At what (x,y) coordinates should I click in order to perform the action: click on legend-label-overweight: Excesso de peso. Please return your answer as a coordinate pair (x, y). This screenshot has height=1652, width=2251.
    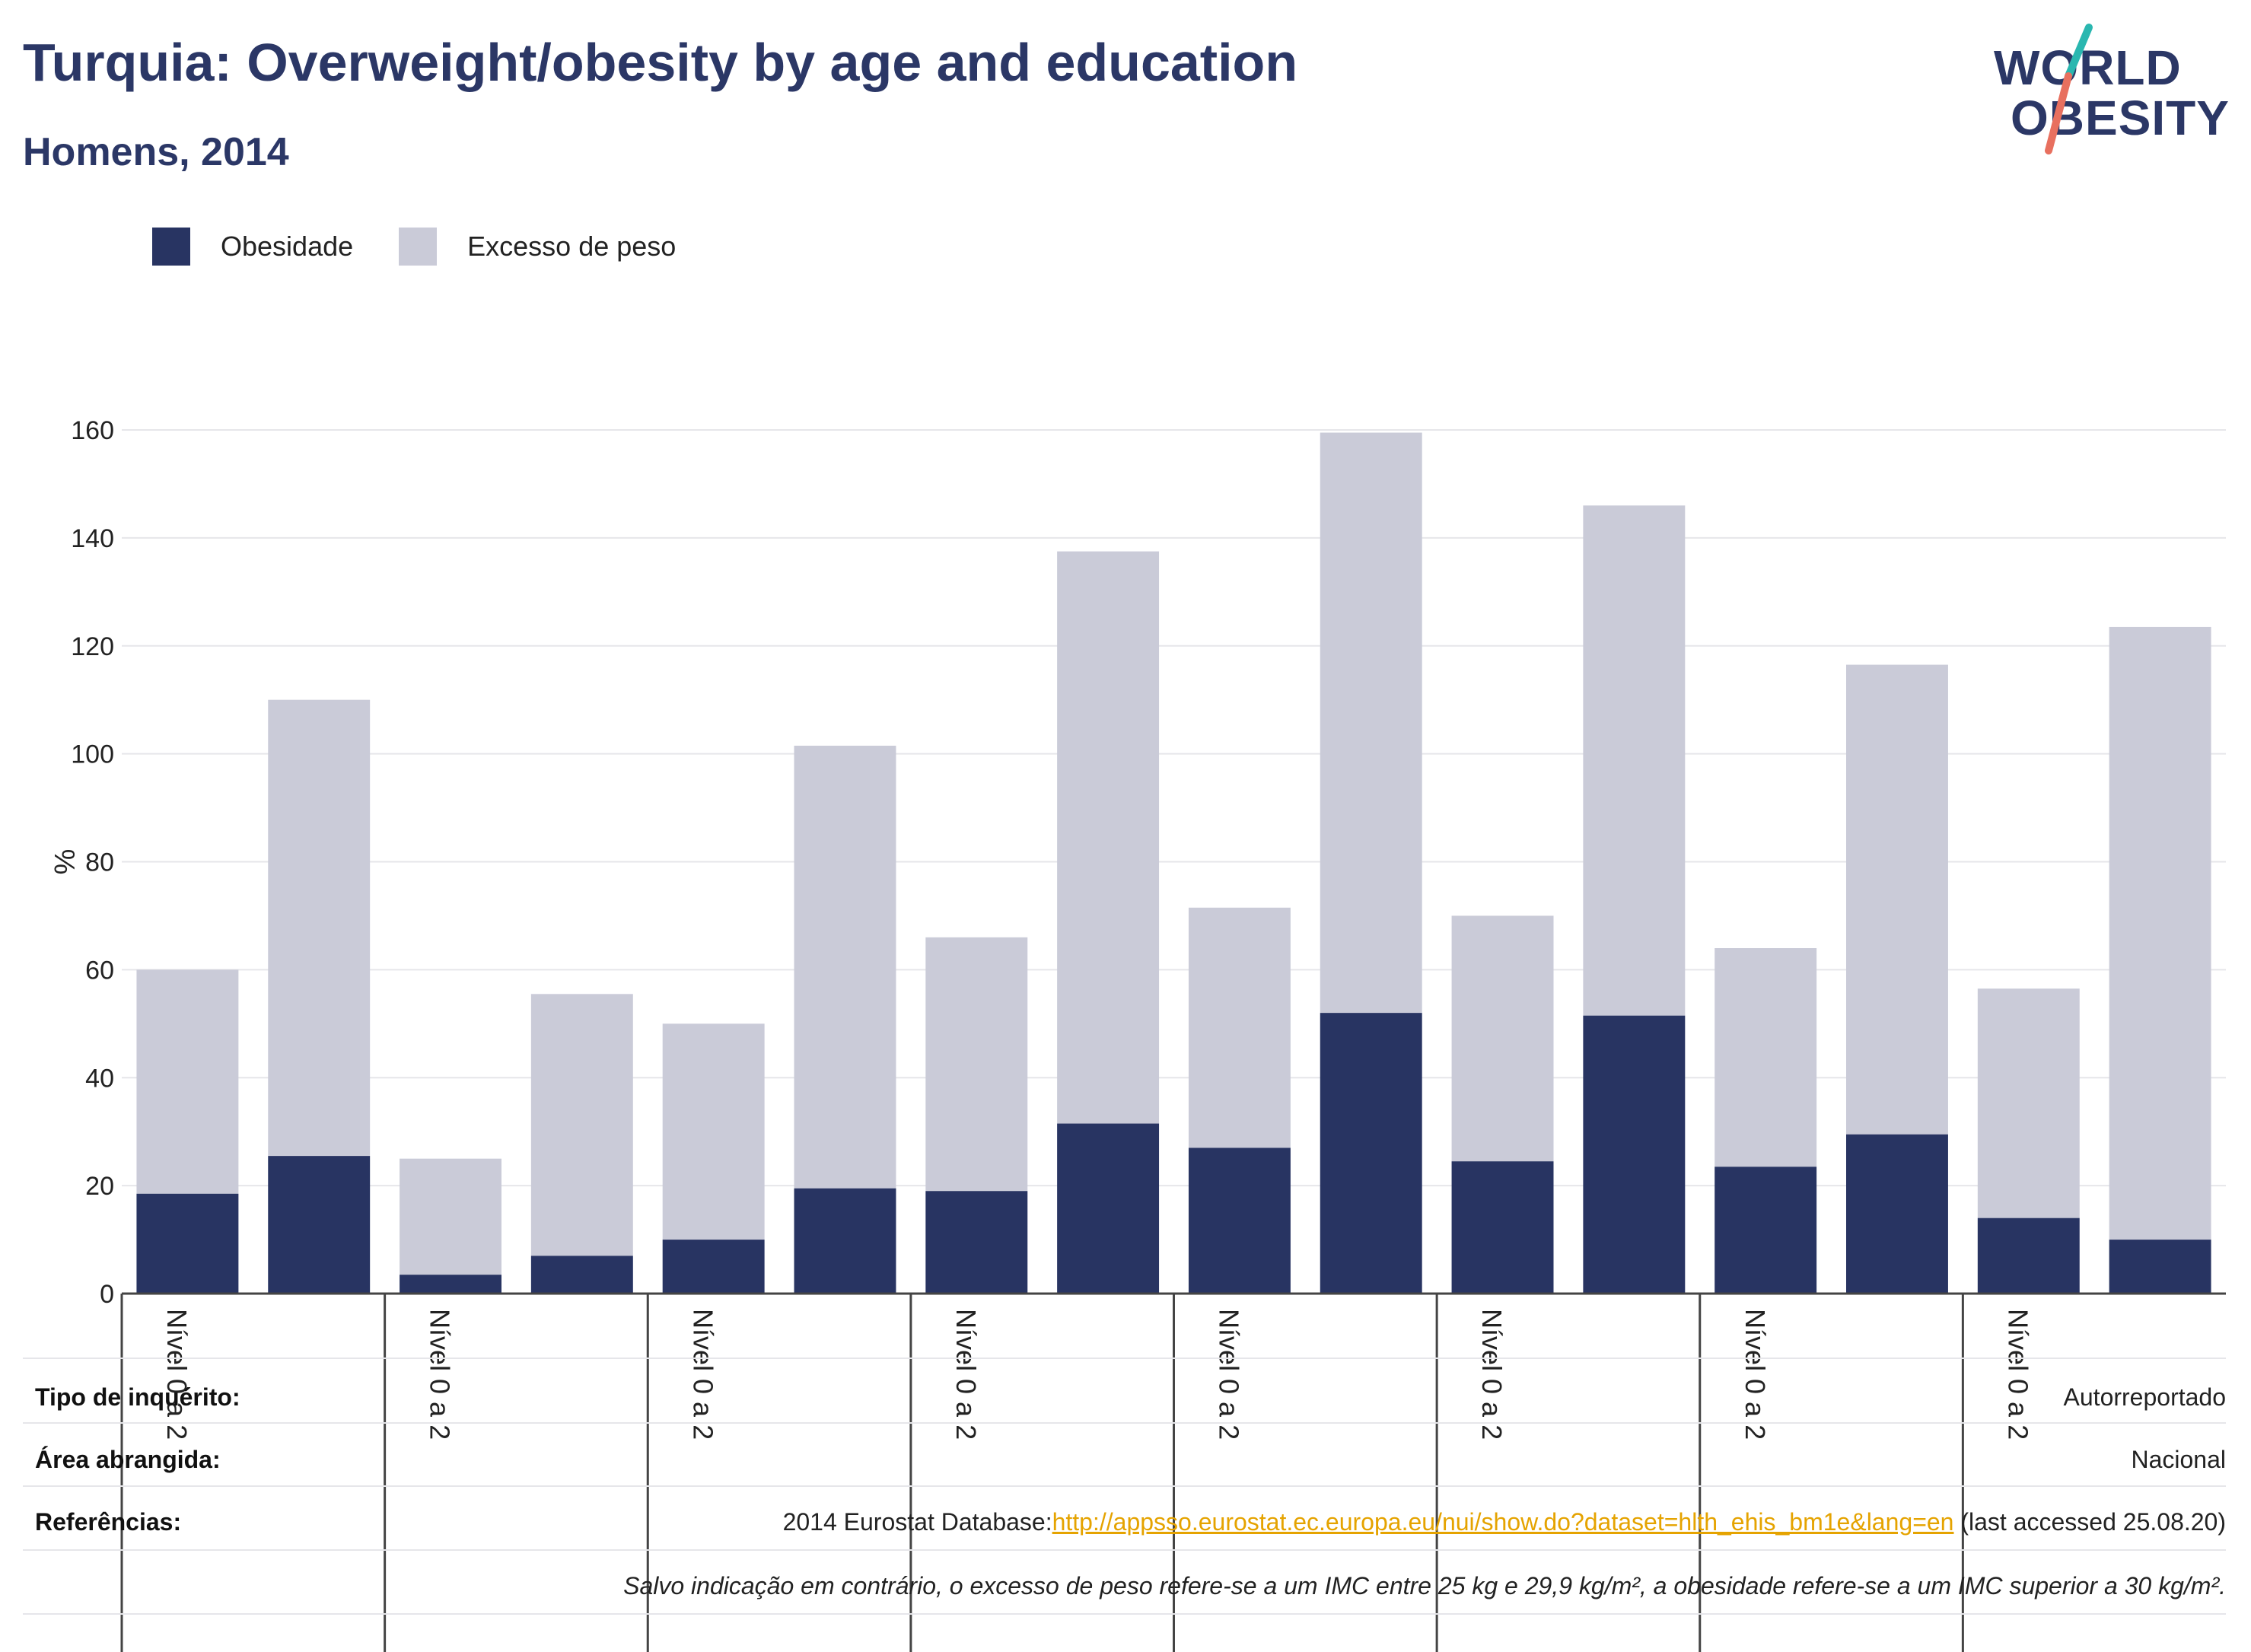
    Looking at the image, I should click on (572, 246).